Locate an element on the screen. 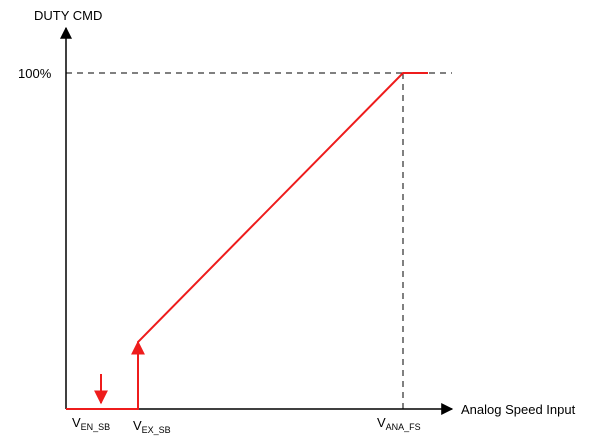 The height and width of the screenshot is (438, 608). v-ex-sb-main: V is located at coordinates (137, 425).